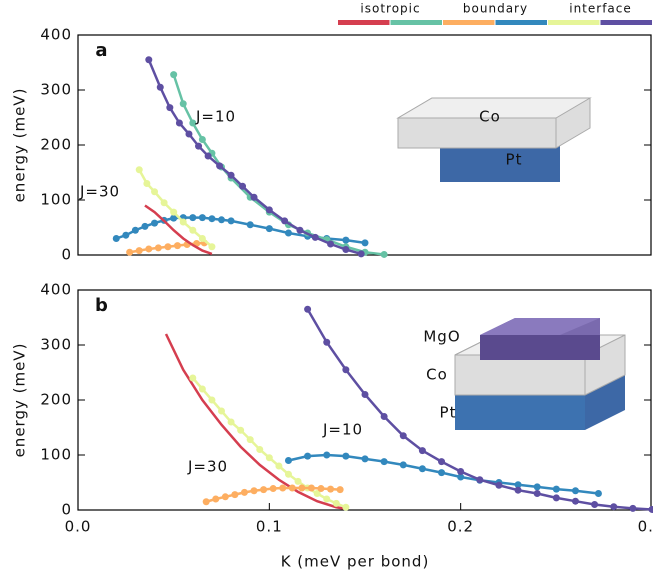 The image size is (653, 579). I want to click on panel-label: b, so click(102, 305).